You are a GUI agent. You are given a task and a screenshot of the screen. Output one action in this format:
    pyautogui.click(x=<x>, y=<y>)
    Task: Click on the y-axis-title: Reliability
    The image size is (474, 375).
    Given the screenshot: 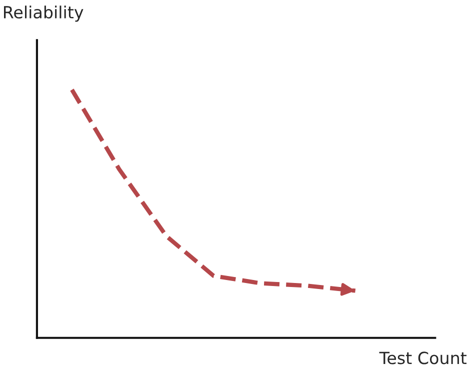 What is the action you would take?
    pyautogui.click(x=44, y=14)
    